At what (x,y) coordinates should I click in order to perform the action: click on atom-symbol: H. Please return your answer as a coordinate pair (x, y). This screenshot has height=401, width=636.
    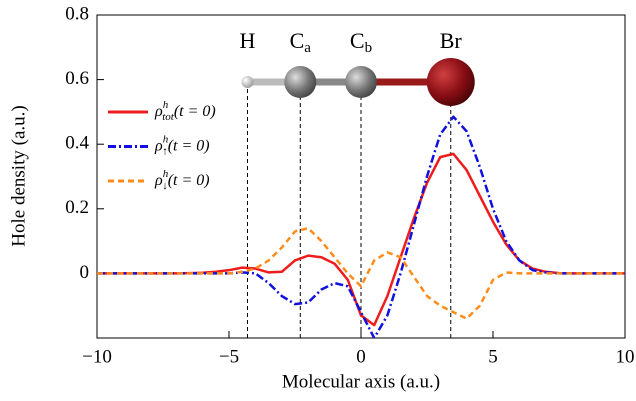
    Looking at the image, I should click on (248, 40).